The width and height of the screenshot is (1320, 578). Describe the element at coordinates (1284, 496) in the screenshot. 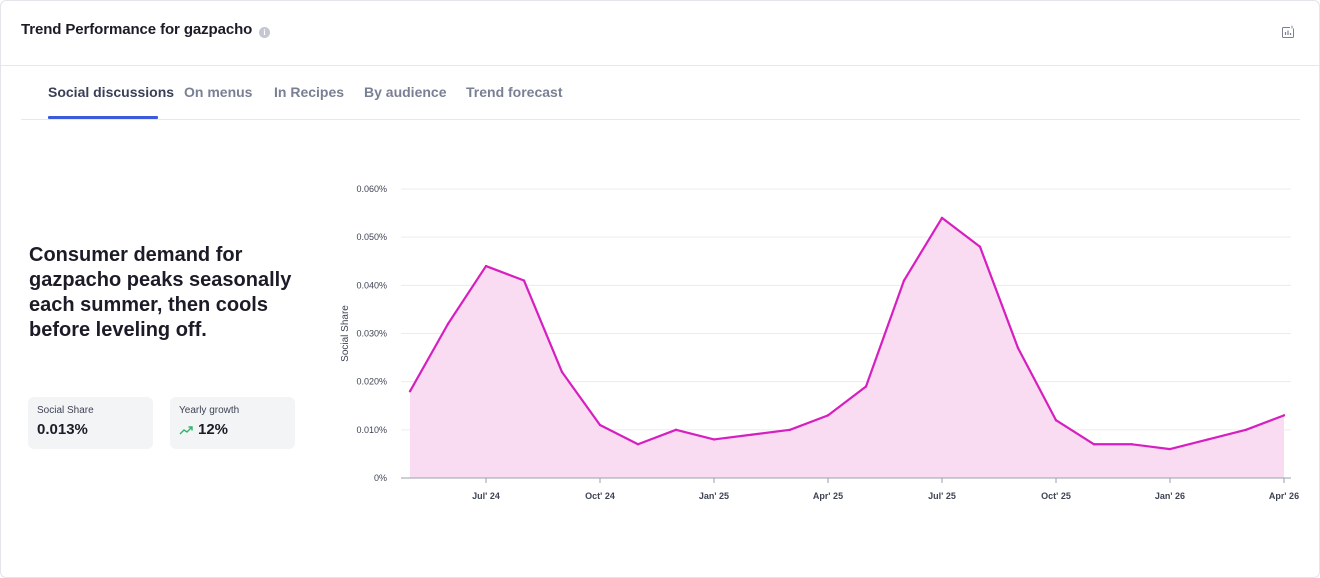

I see `x-tick-label: Apr' 26` at that location.